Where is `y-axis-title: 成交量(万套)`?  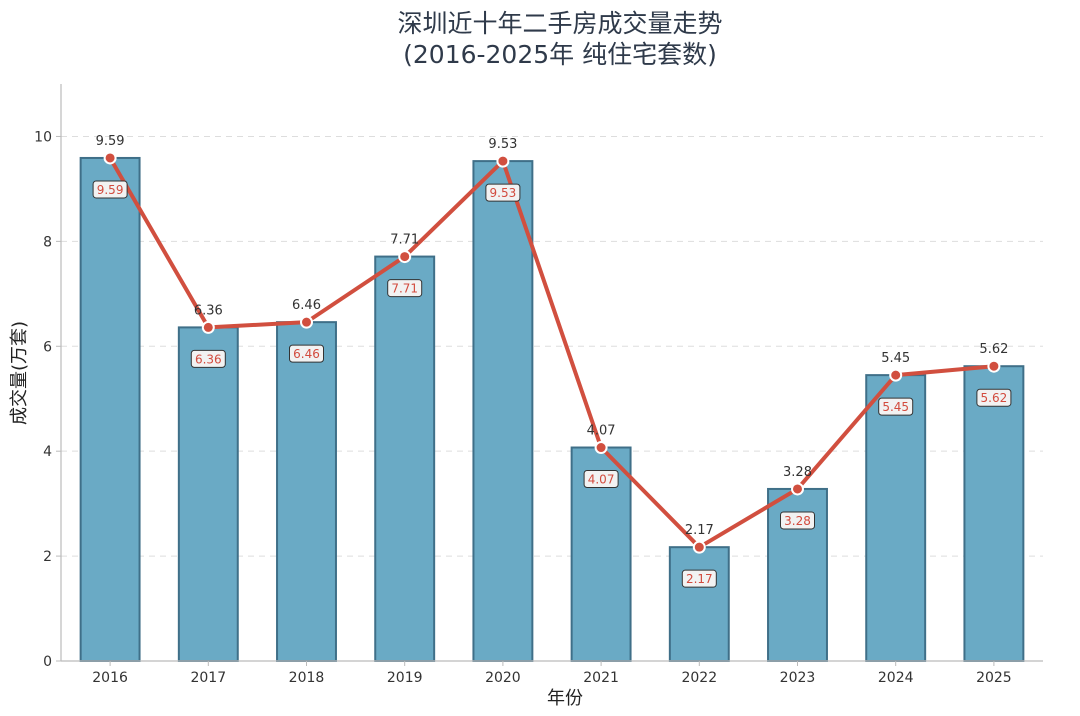
y-axis-title: 成交量(万套) is located at coordinates (19, 373).